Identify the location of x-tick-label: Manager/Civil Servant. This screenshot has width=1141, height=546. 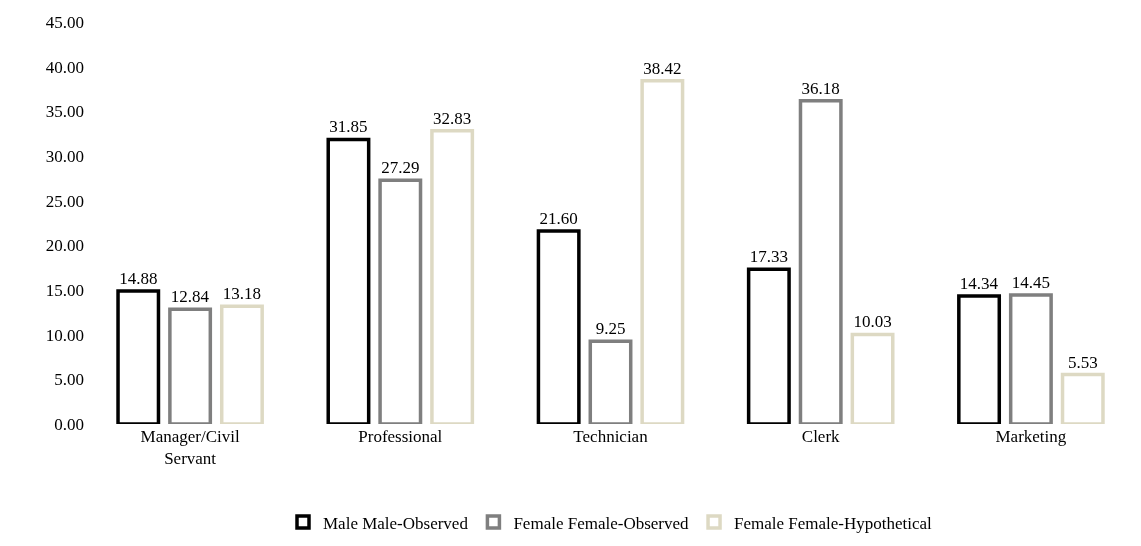
(190, 448).